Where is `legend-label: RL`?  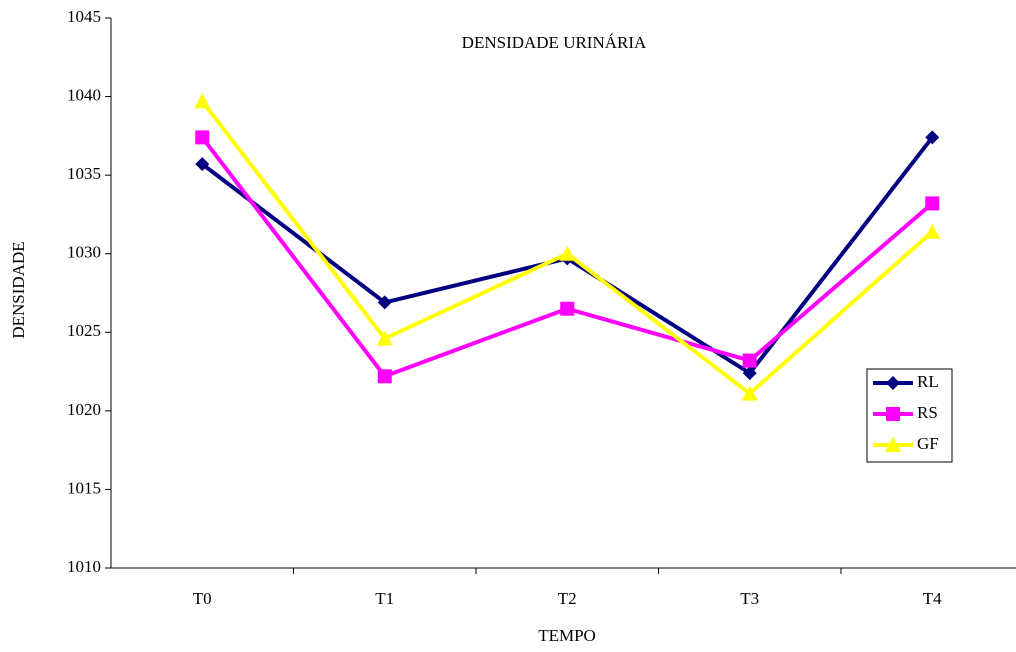
legend-label: RL is located at coordinates (928, 381).